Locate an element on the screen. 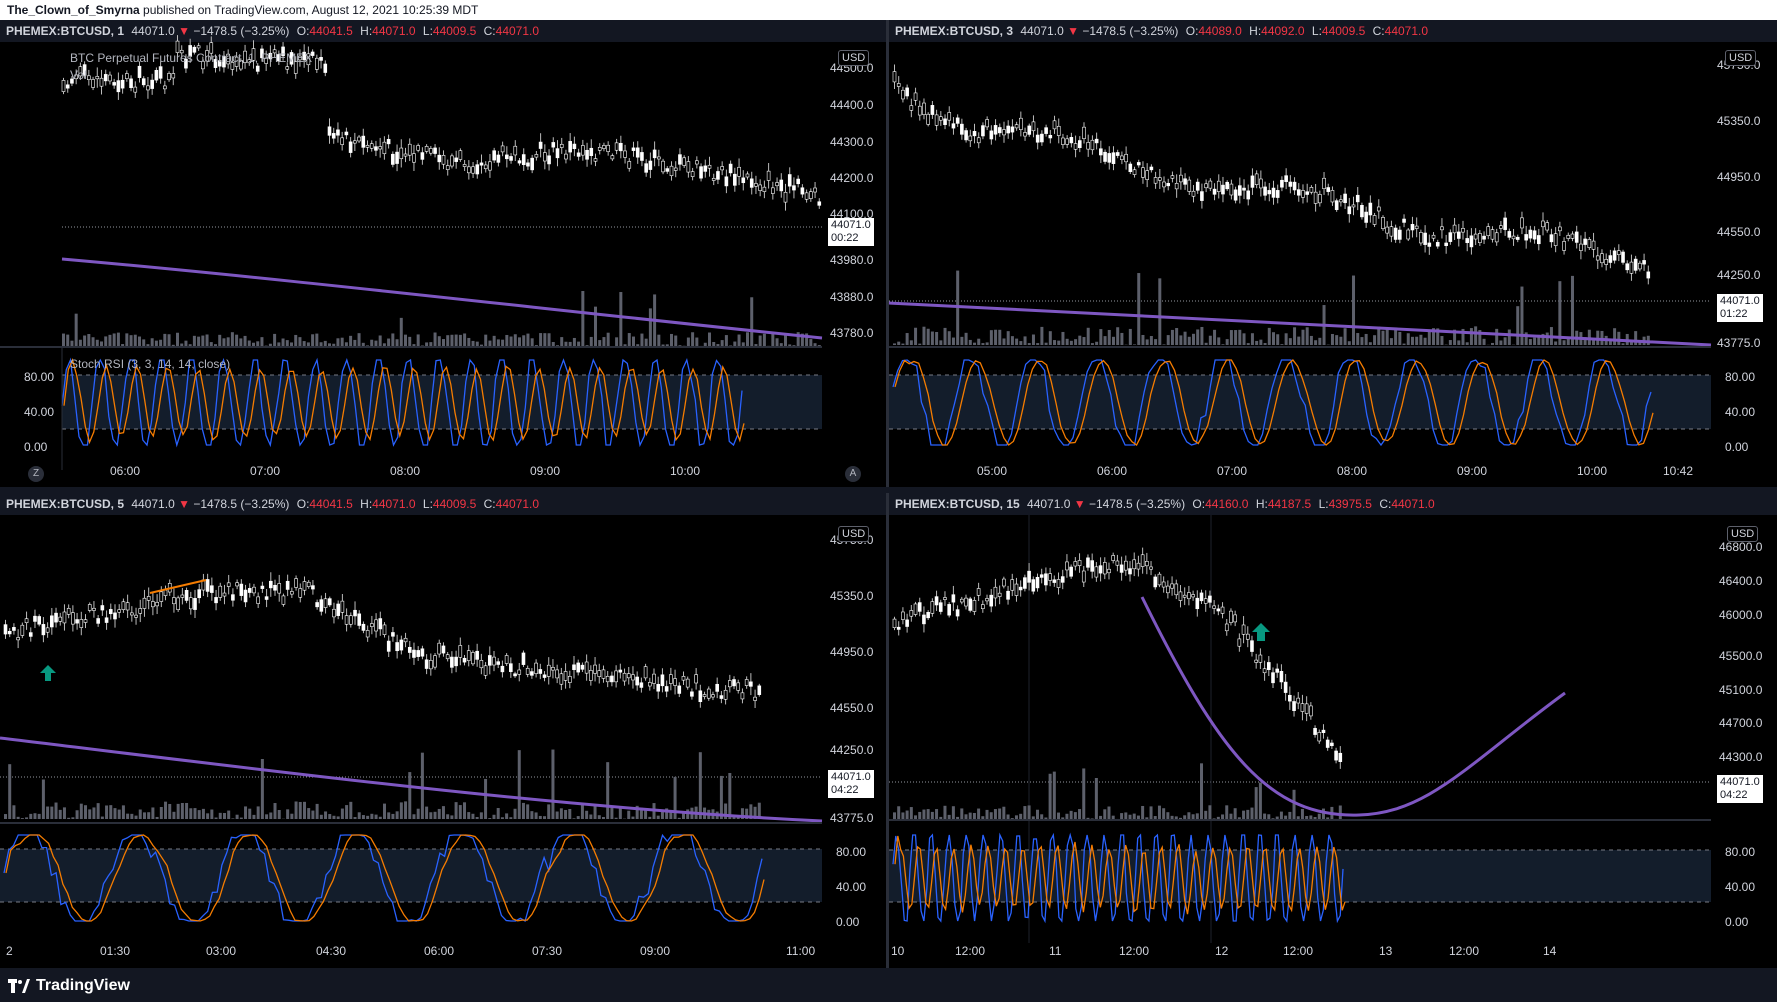 This screenshot has width=1777, height=1002. tradingview-logo: TradingView is located at coordinates (69, 986).